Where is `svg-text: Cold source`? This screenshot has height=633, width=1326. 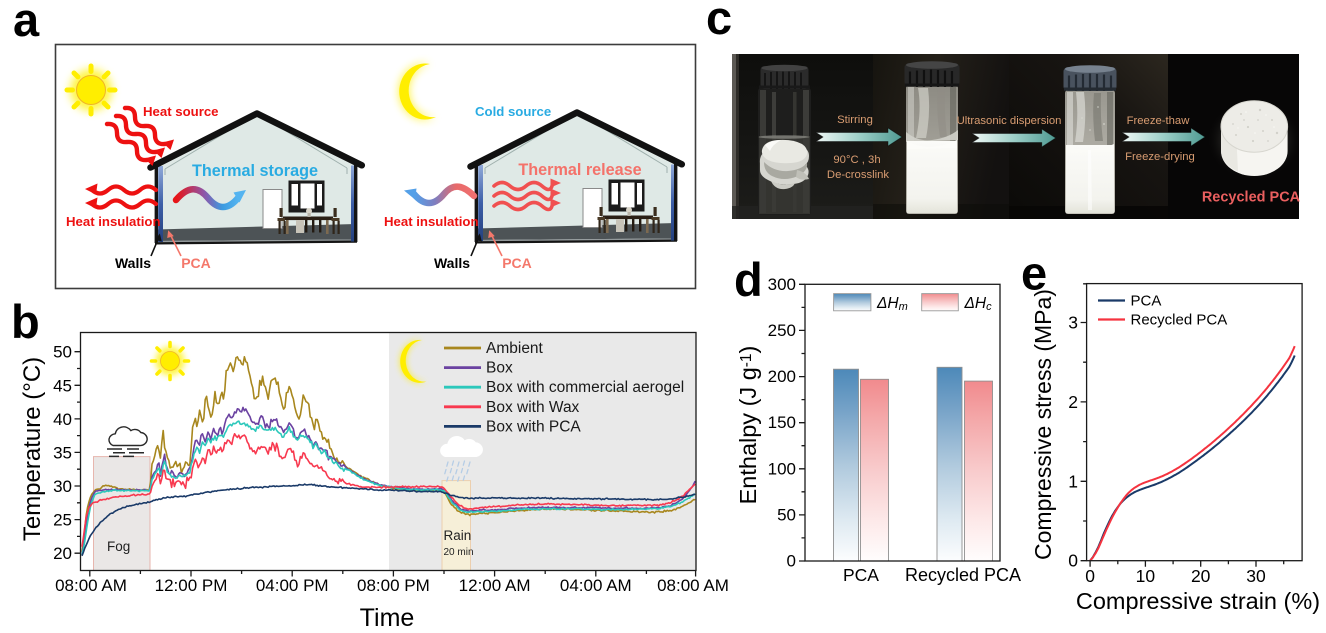 svg-text: Cold source is located at coordinates (513, 111).